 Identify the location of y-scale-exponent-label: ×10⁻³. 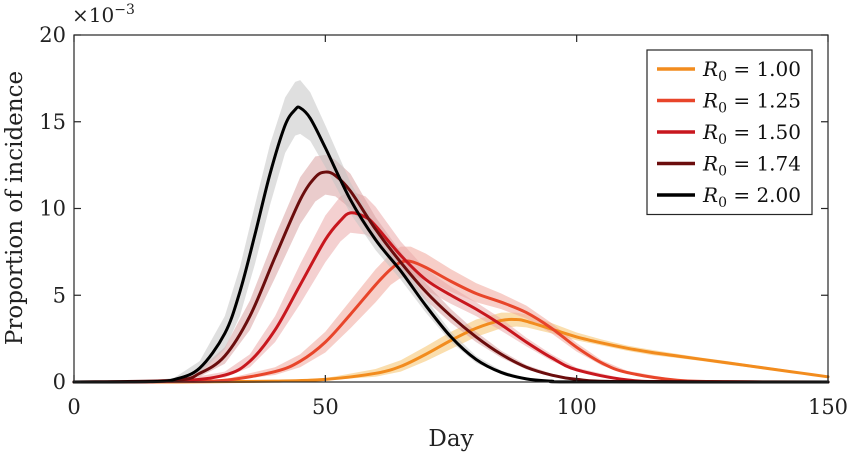
(103, 14).